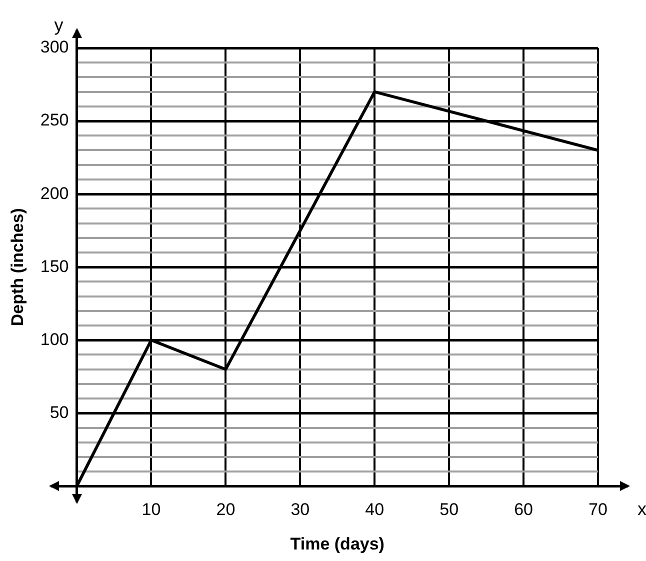 The image size is (646, 561). Describe the element at coordinates (54, 47) in the screenshot. I see `y-tick-label: 300` at that location.